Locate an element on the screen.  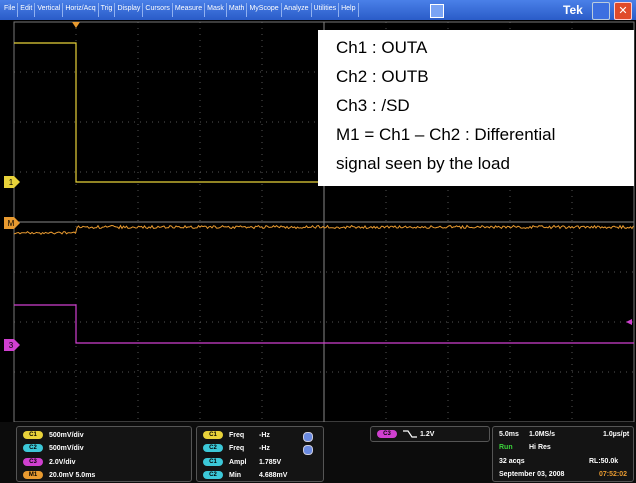
menu-item: Trig is located at coordinates (106, 8).